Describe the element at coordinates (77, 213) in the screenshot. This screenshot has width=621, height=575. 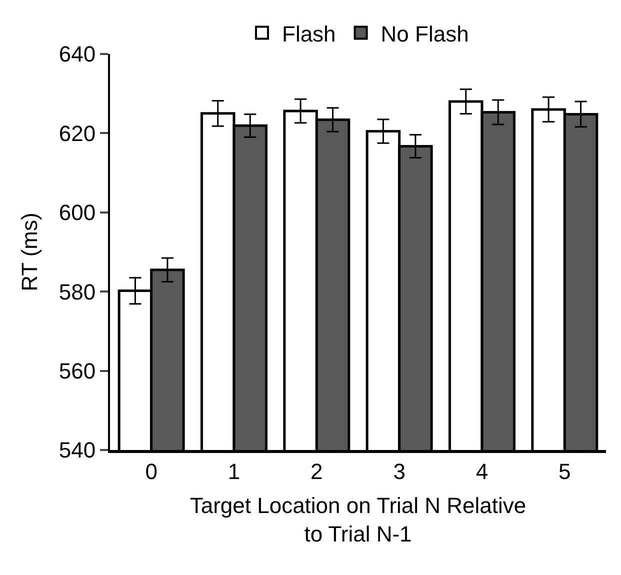
I see `y-tick-label: 600` at that location.